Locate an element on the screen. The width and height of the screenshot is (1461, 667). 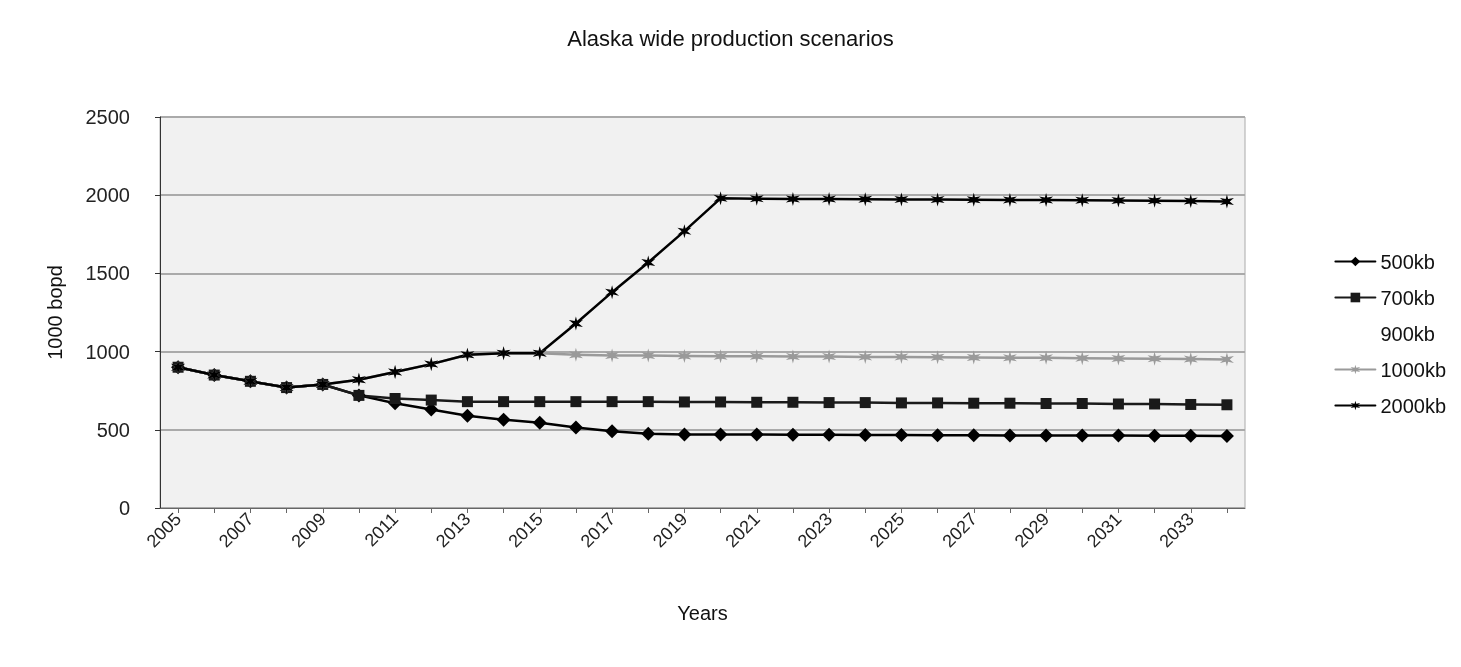
y-tick-label: 1500 is located at coordinates (107, 273).